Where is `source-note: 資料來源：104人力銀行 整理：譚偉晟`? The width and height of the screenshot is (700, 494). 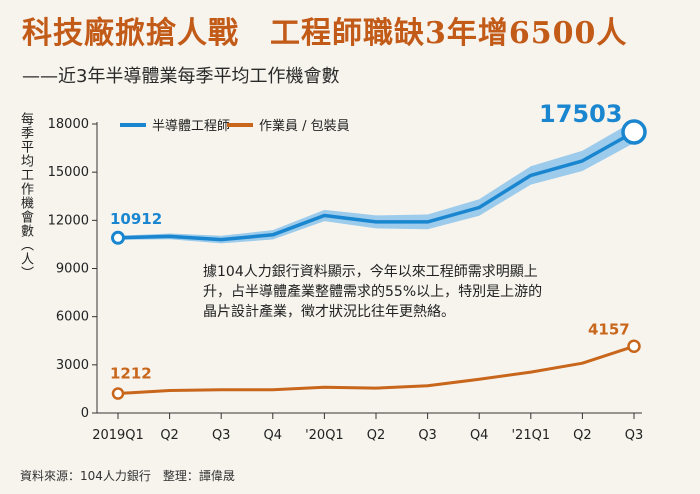 source-note: 資料來源：104人力銀行 整理：譚偉晟 is located at coordinates (127, 476).